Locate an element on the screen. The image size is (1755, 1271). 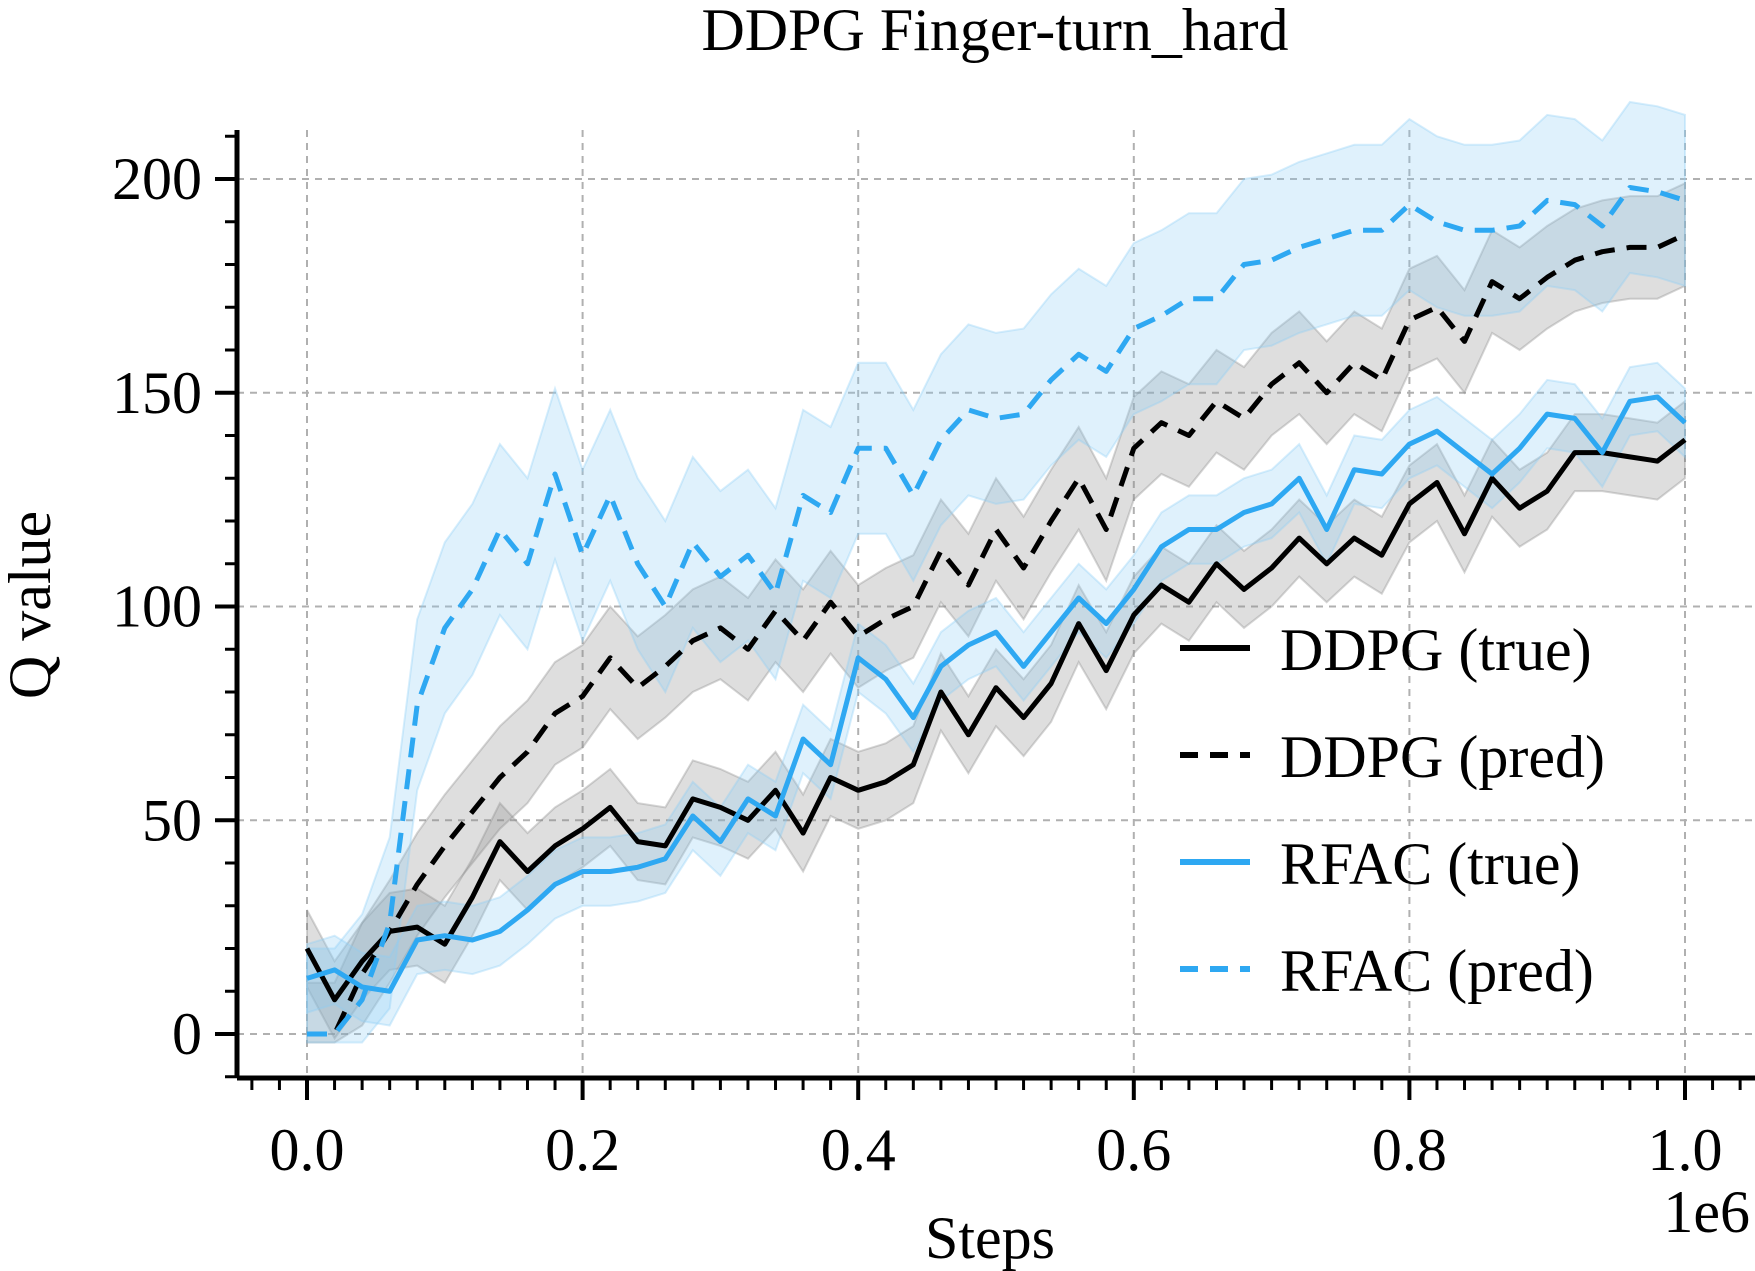
x-axis-offset-label: 1e6 is located at coordinates (1706, 1212).